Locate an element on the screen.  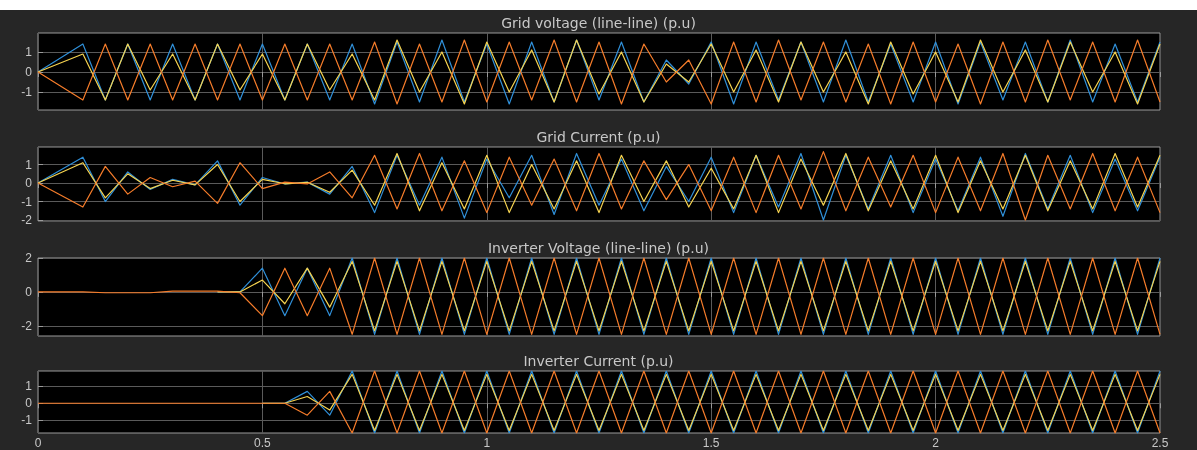
y-tick-label: 2 is located at coordinates (29, 258).